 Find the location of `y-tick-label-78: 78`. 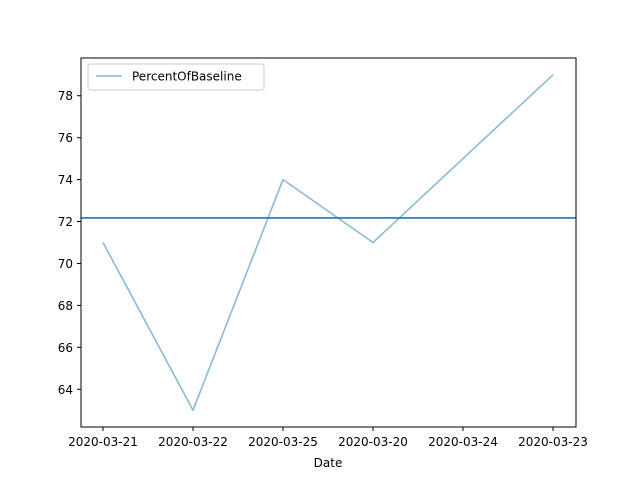

y-tick-label-78: 78 is located at coordinates (65, 96).